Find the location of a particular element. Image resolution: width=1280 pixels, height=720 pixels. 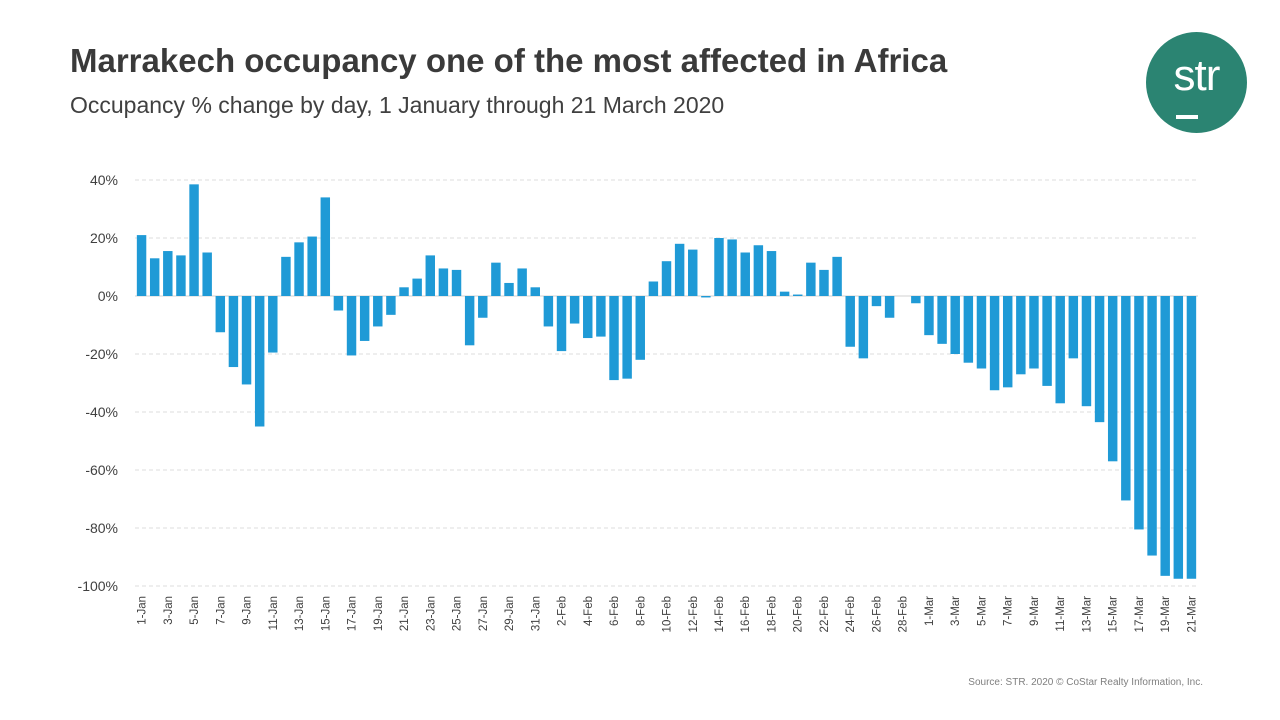

bar-3-Jan is located at coordinates (168, 273).